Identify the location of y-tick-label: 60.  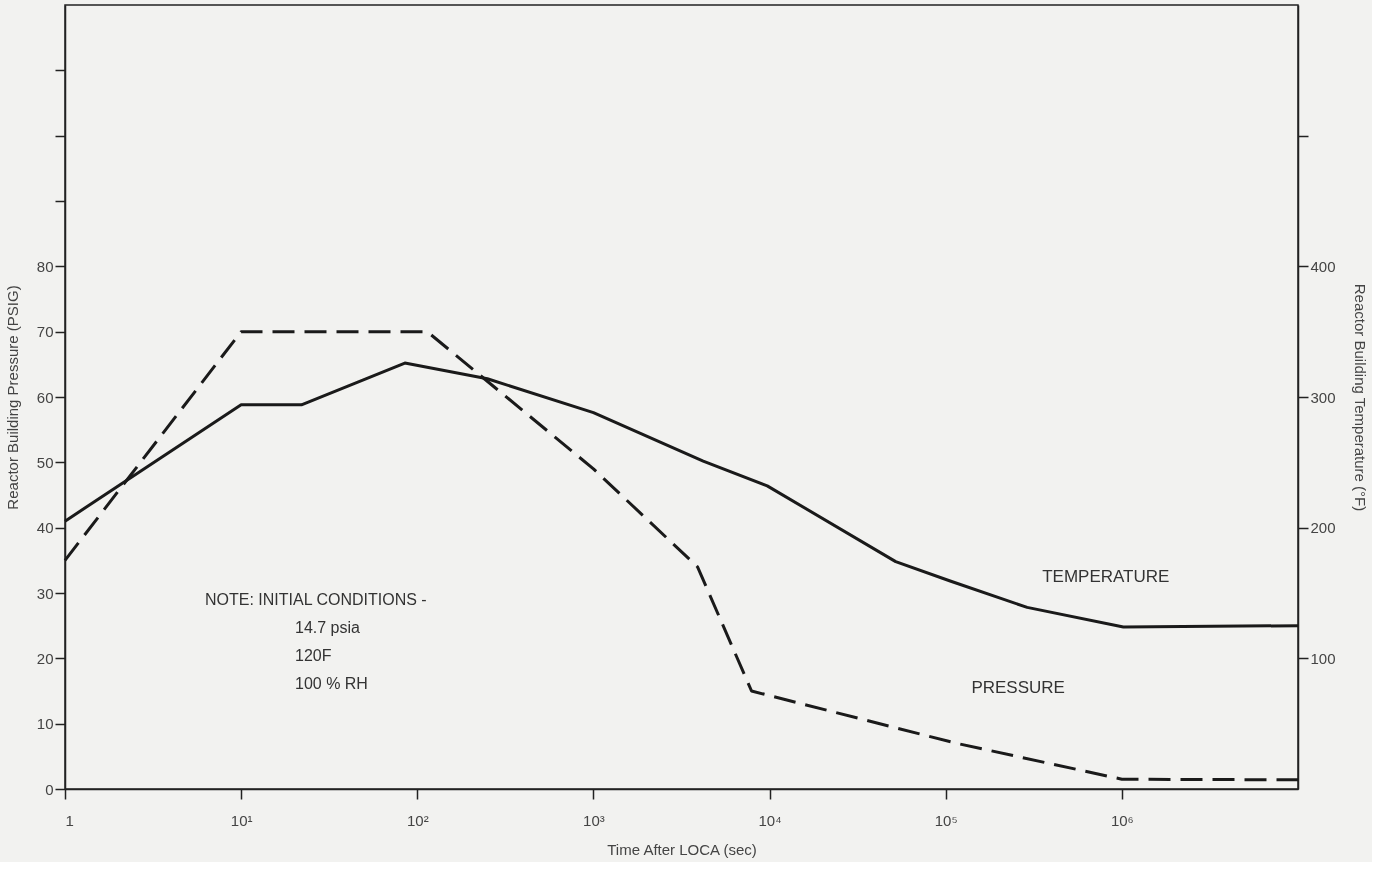
(45, 397).